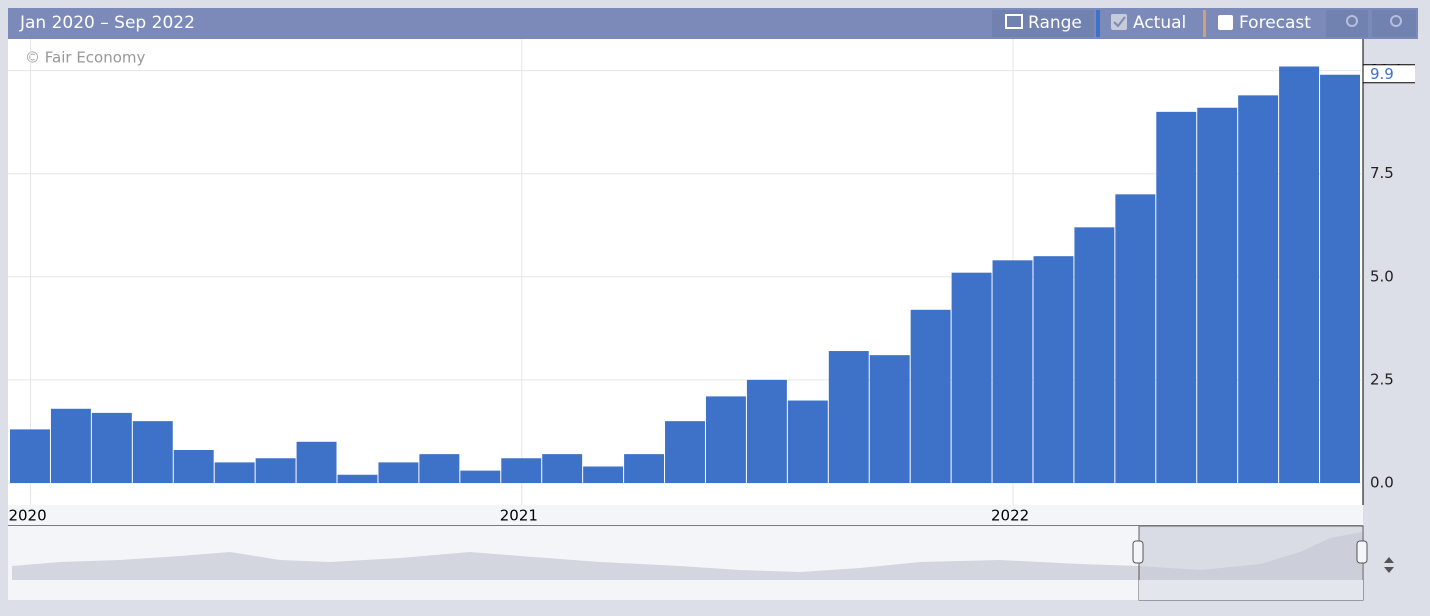 The height and width of the screenshot is (616, 1430). I want to click on forecast-text: Forecast, so click(1275, 23).